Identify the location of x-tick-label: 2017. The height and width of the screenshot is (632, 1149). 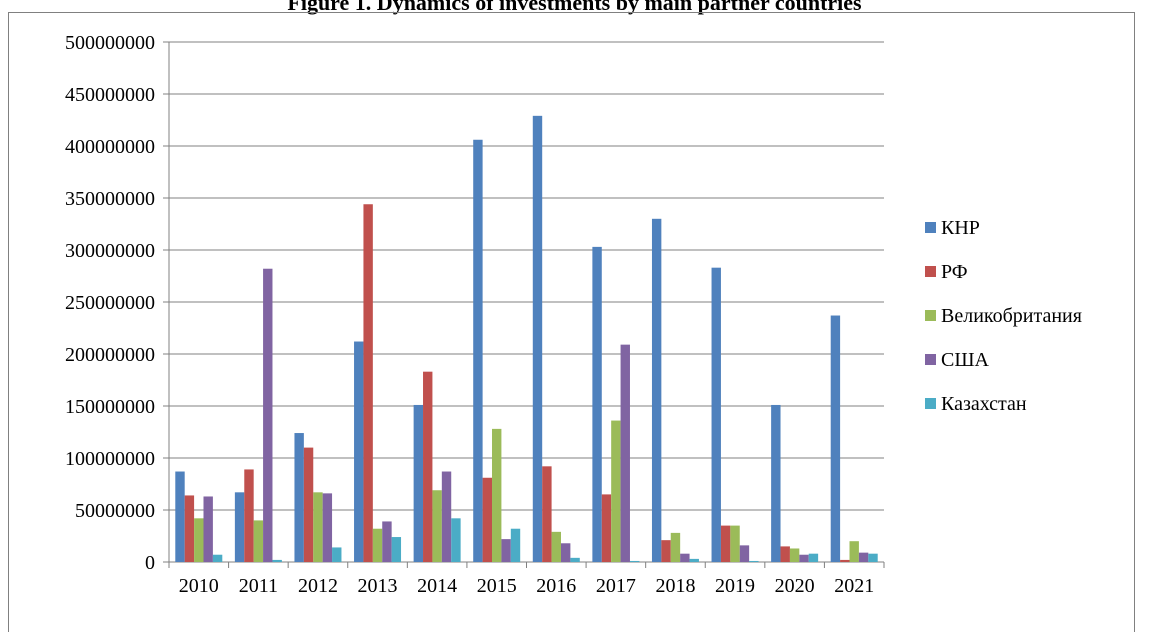
(616, 586).